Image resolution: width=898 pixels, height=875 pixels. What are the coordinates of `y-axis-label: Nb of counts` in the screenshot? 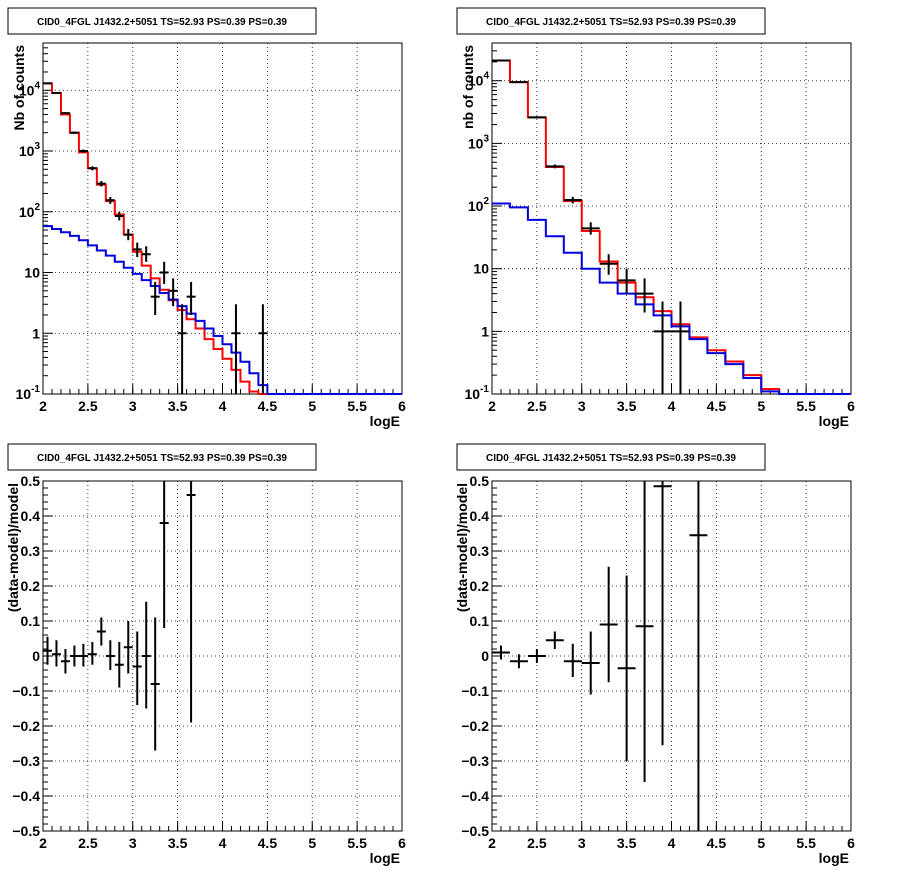 It's located at (19, 88).